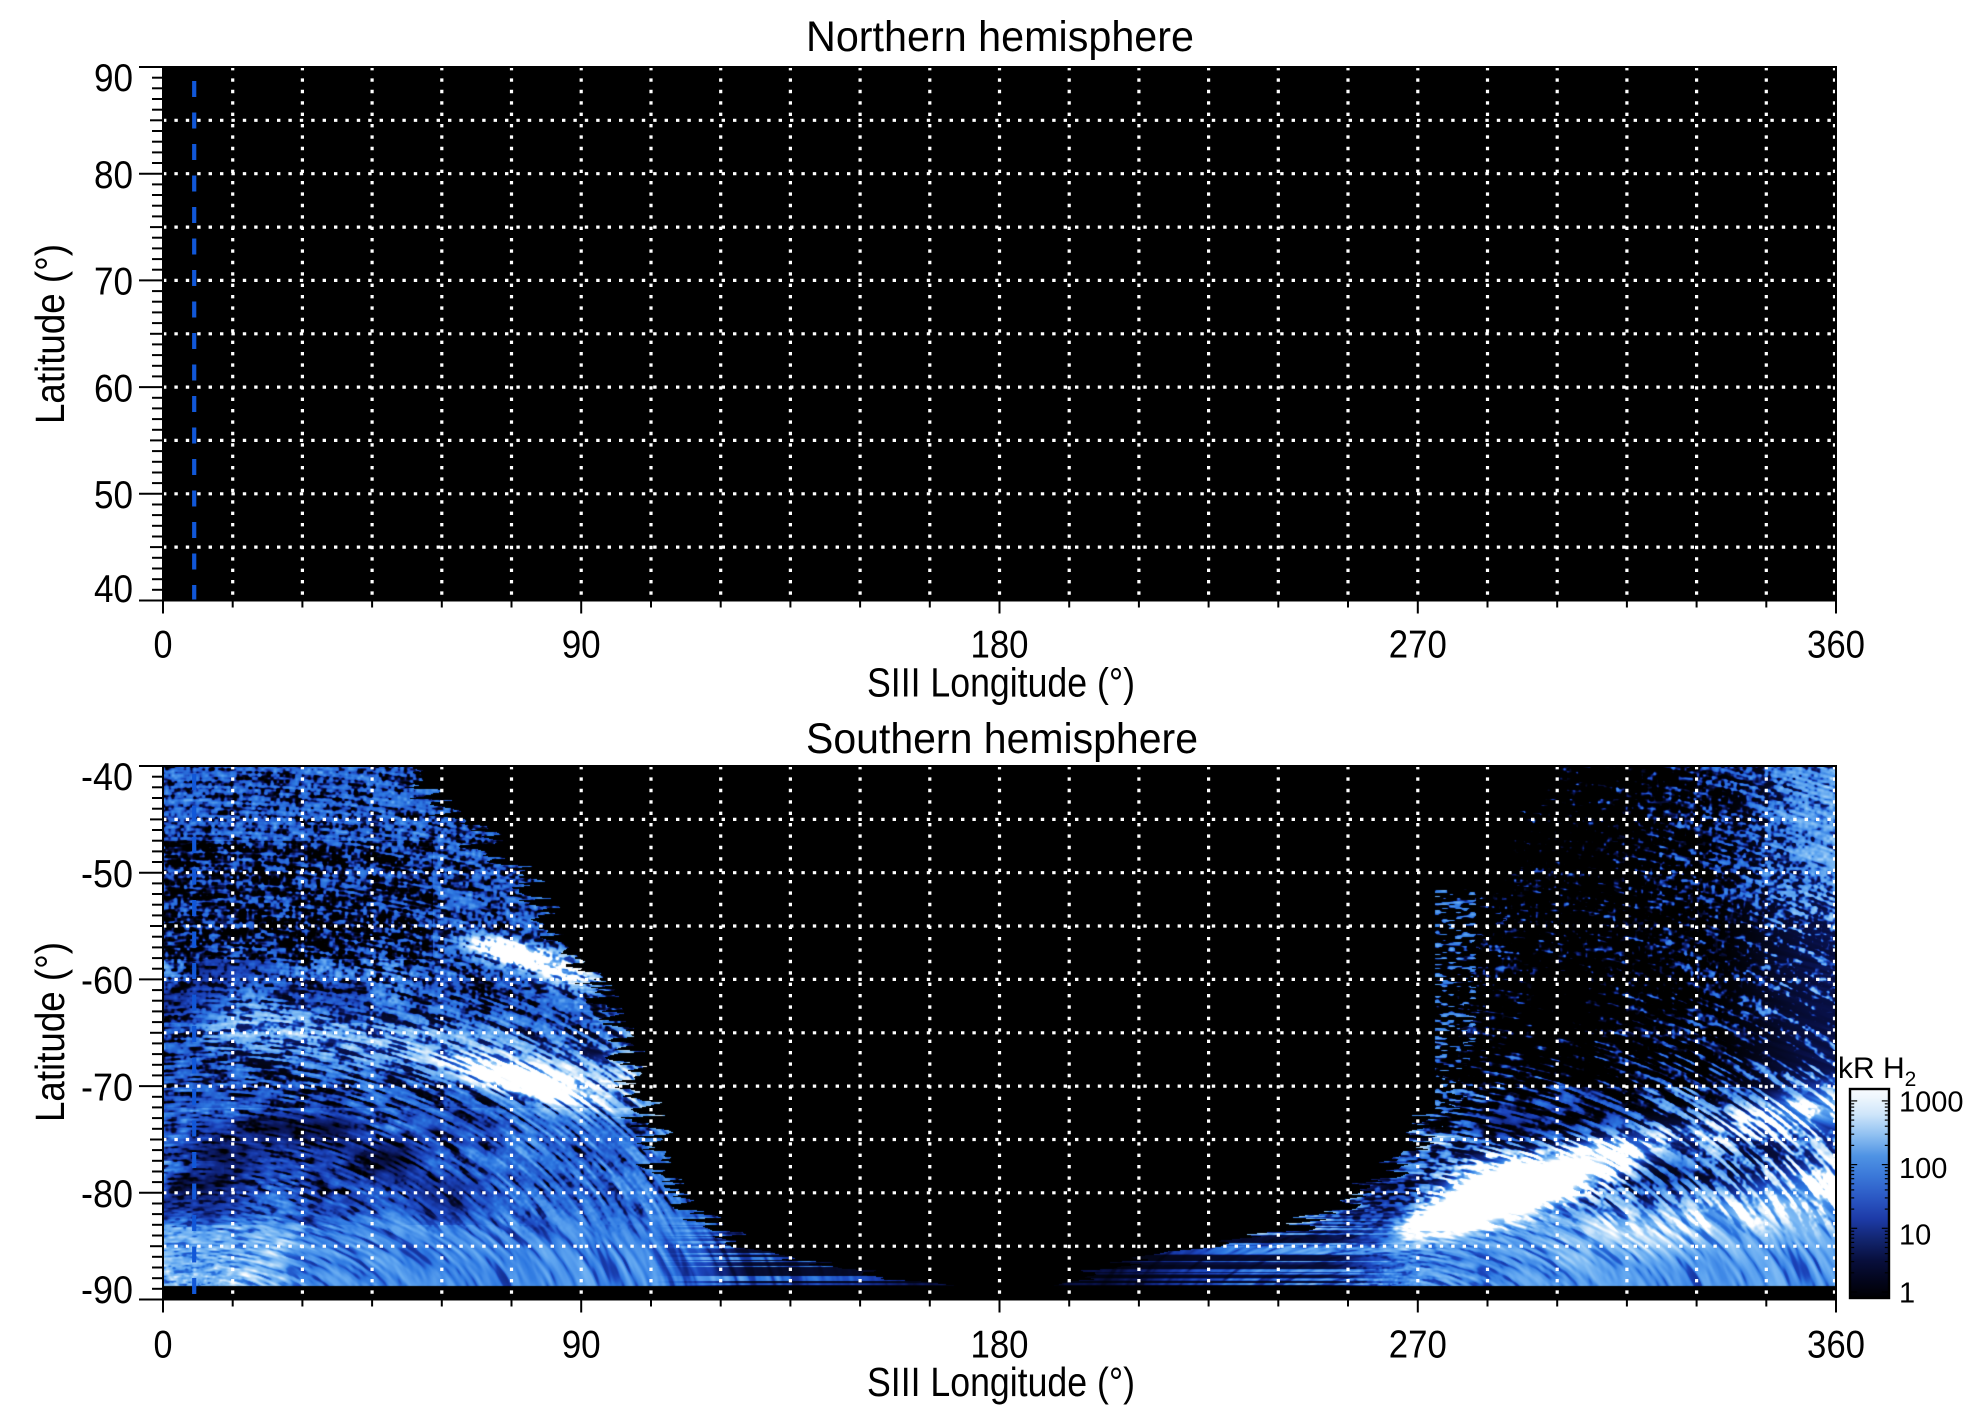  I want to click on svg-text: 1, so click(1907, 1294).